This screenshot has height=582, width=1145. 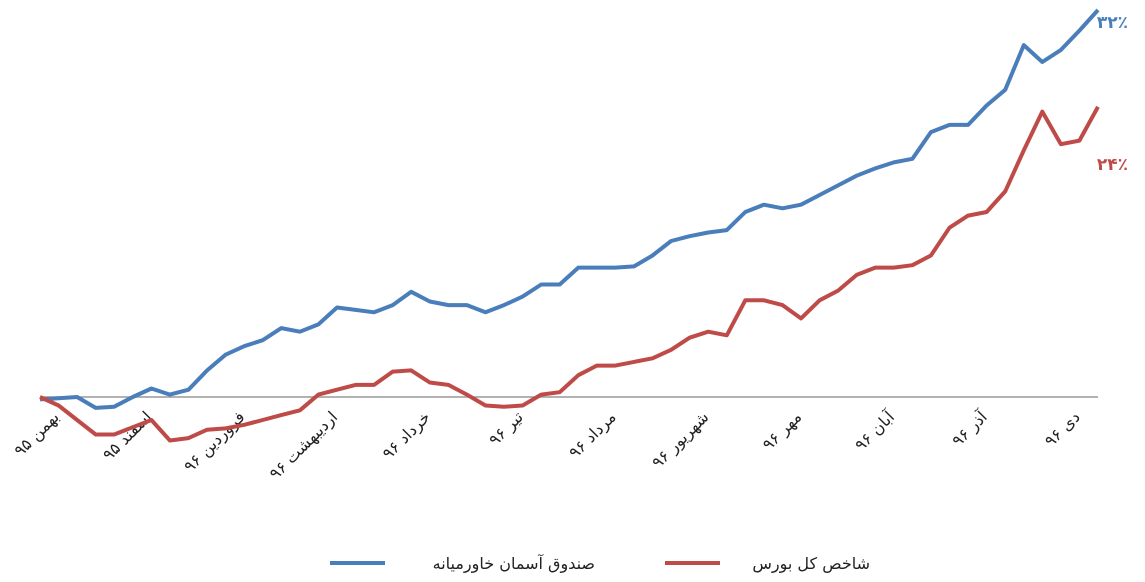 I want to click on legend-label: شاخص کل بورس, so click(x=811, y=564).